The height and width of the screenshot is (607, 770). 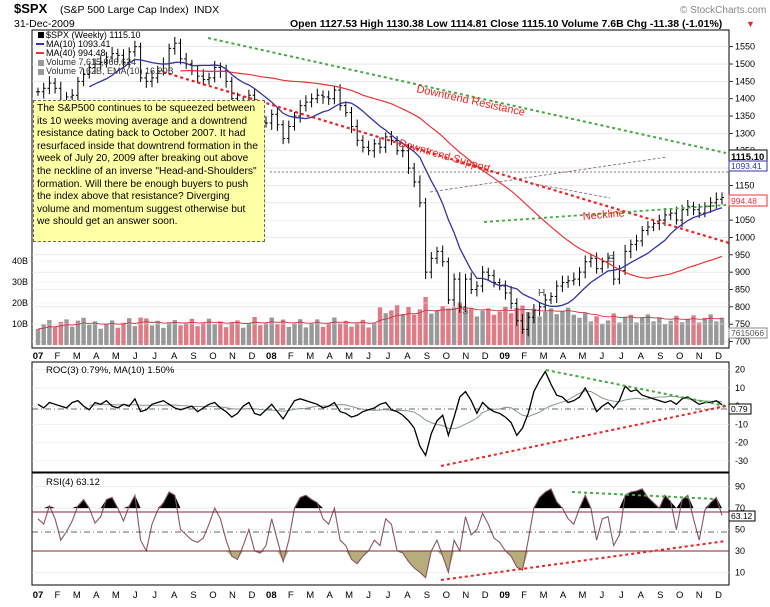 What do you see at coordinates (110, 370) in the screenshot?
I see `roc-legend: ROC(3) 0.79%, MA(10) 1.50%` at bounding box center [110, 370].